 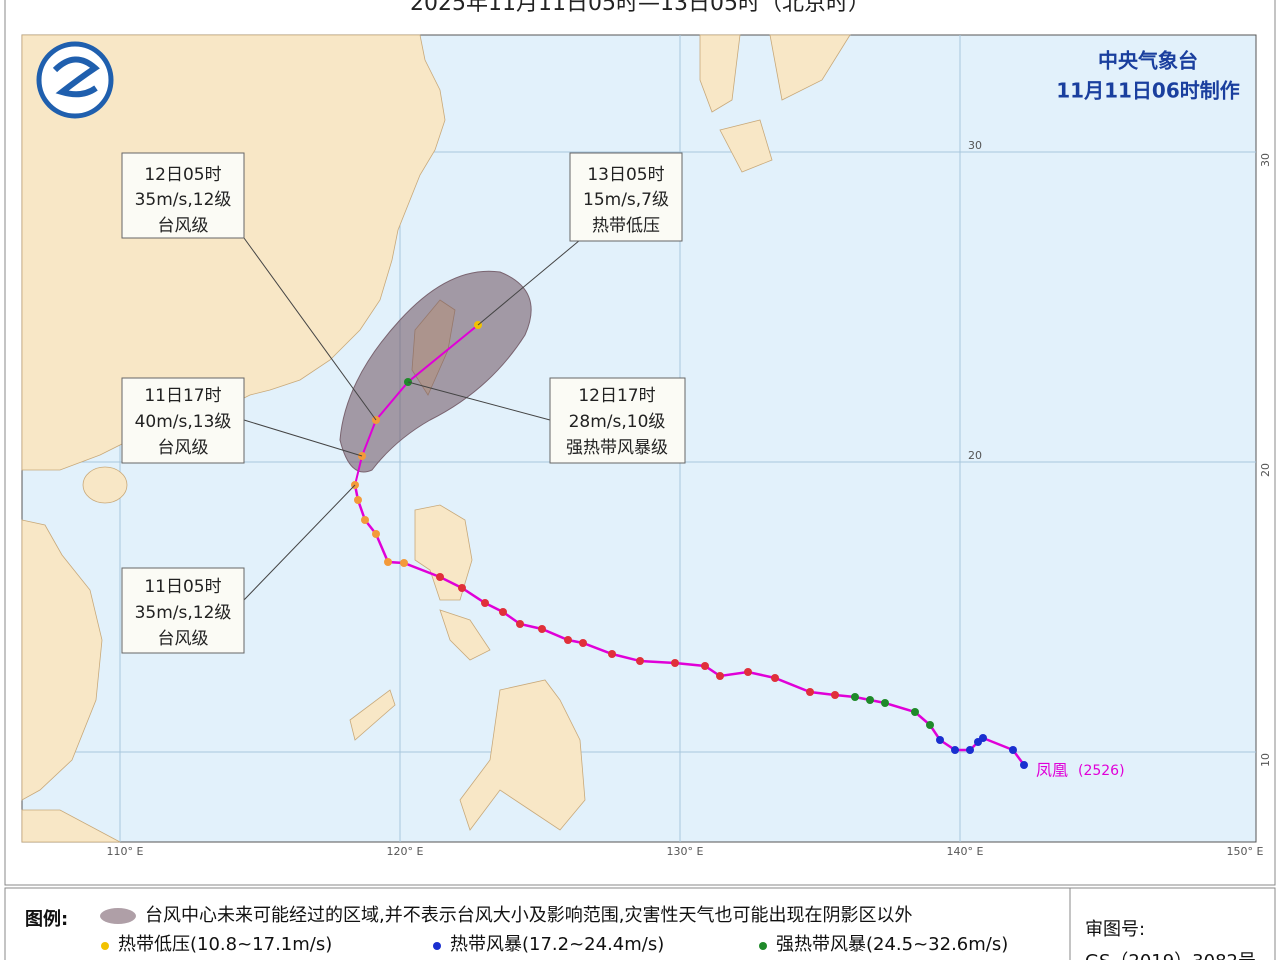 I want to click on lon-label: 110° E, so click(x=125, y=851).